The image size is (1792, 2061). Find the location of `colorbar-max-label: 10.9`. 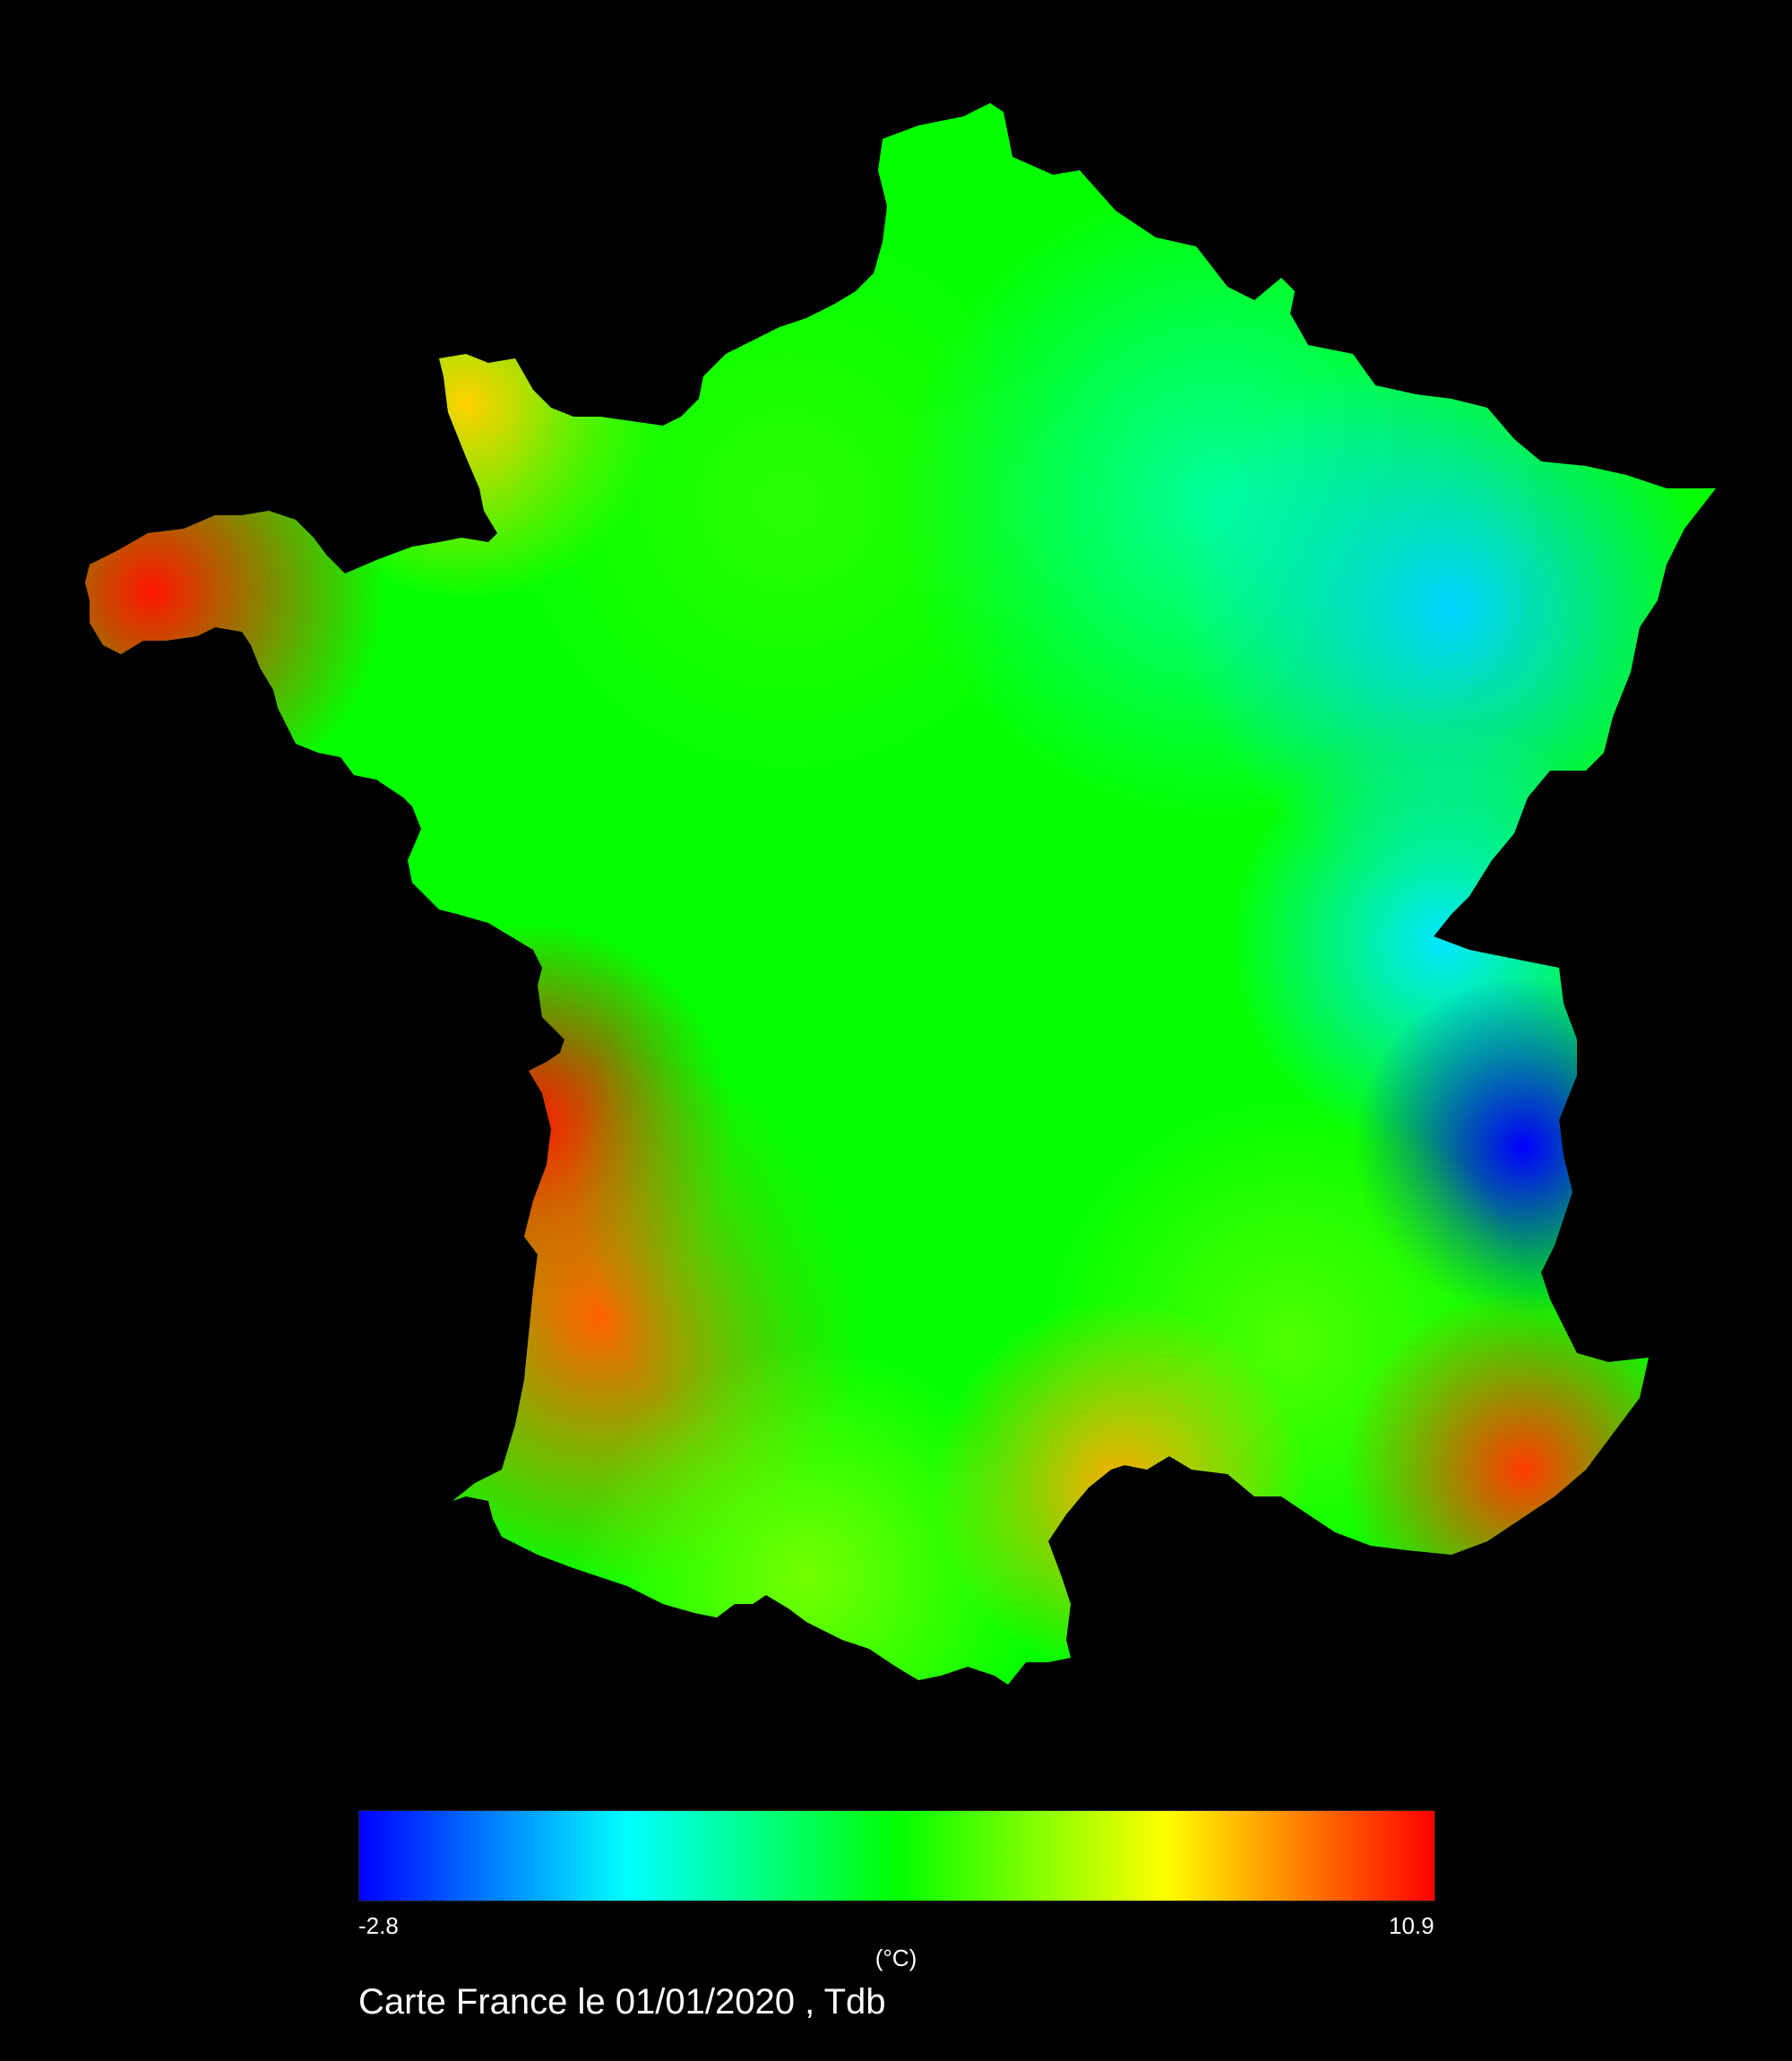

colorbar-max-label: 10.9 is located at coordinates (1412, 1925).